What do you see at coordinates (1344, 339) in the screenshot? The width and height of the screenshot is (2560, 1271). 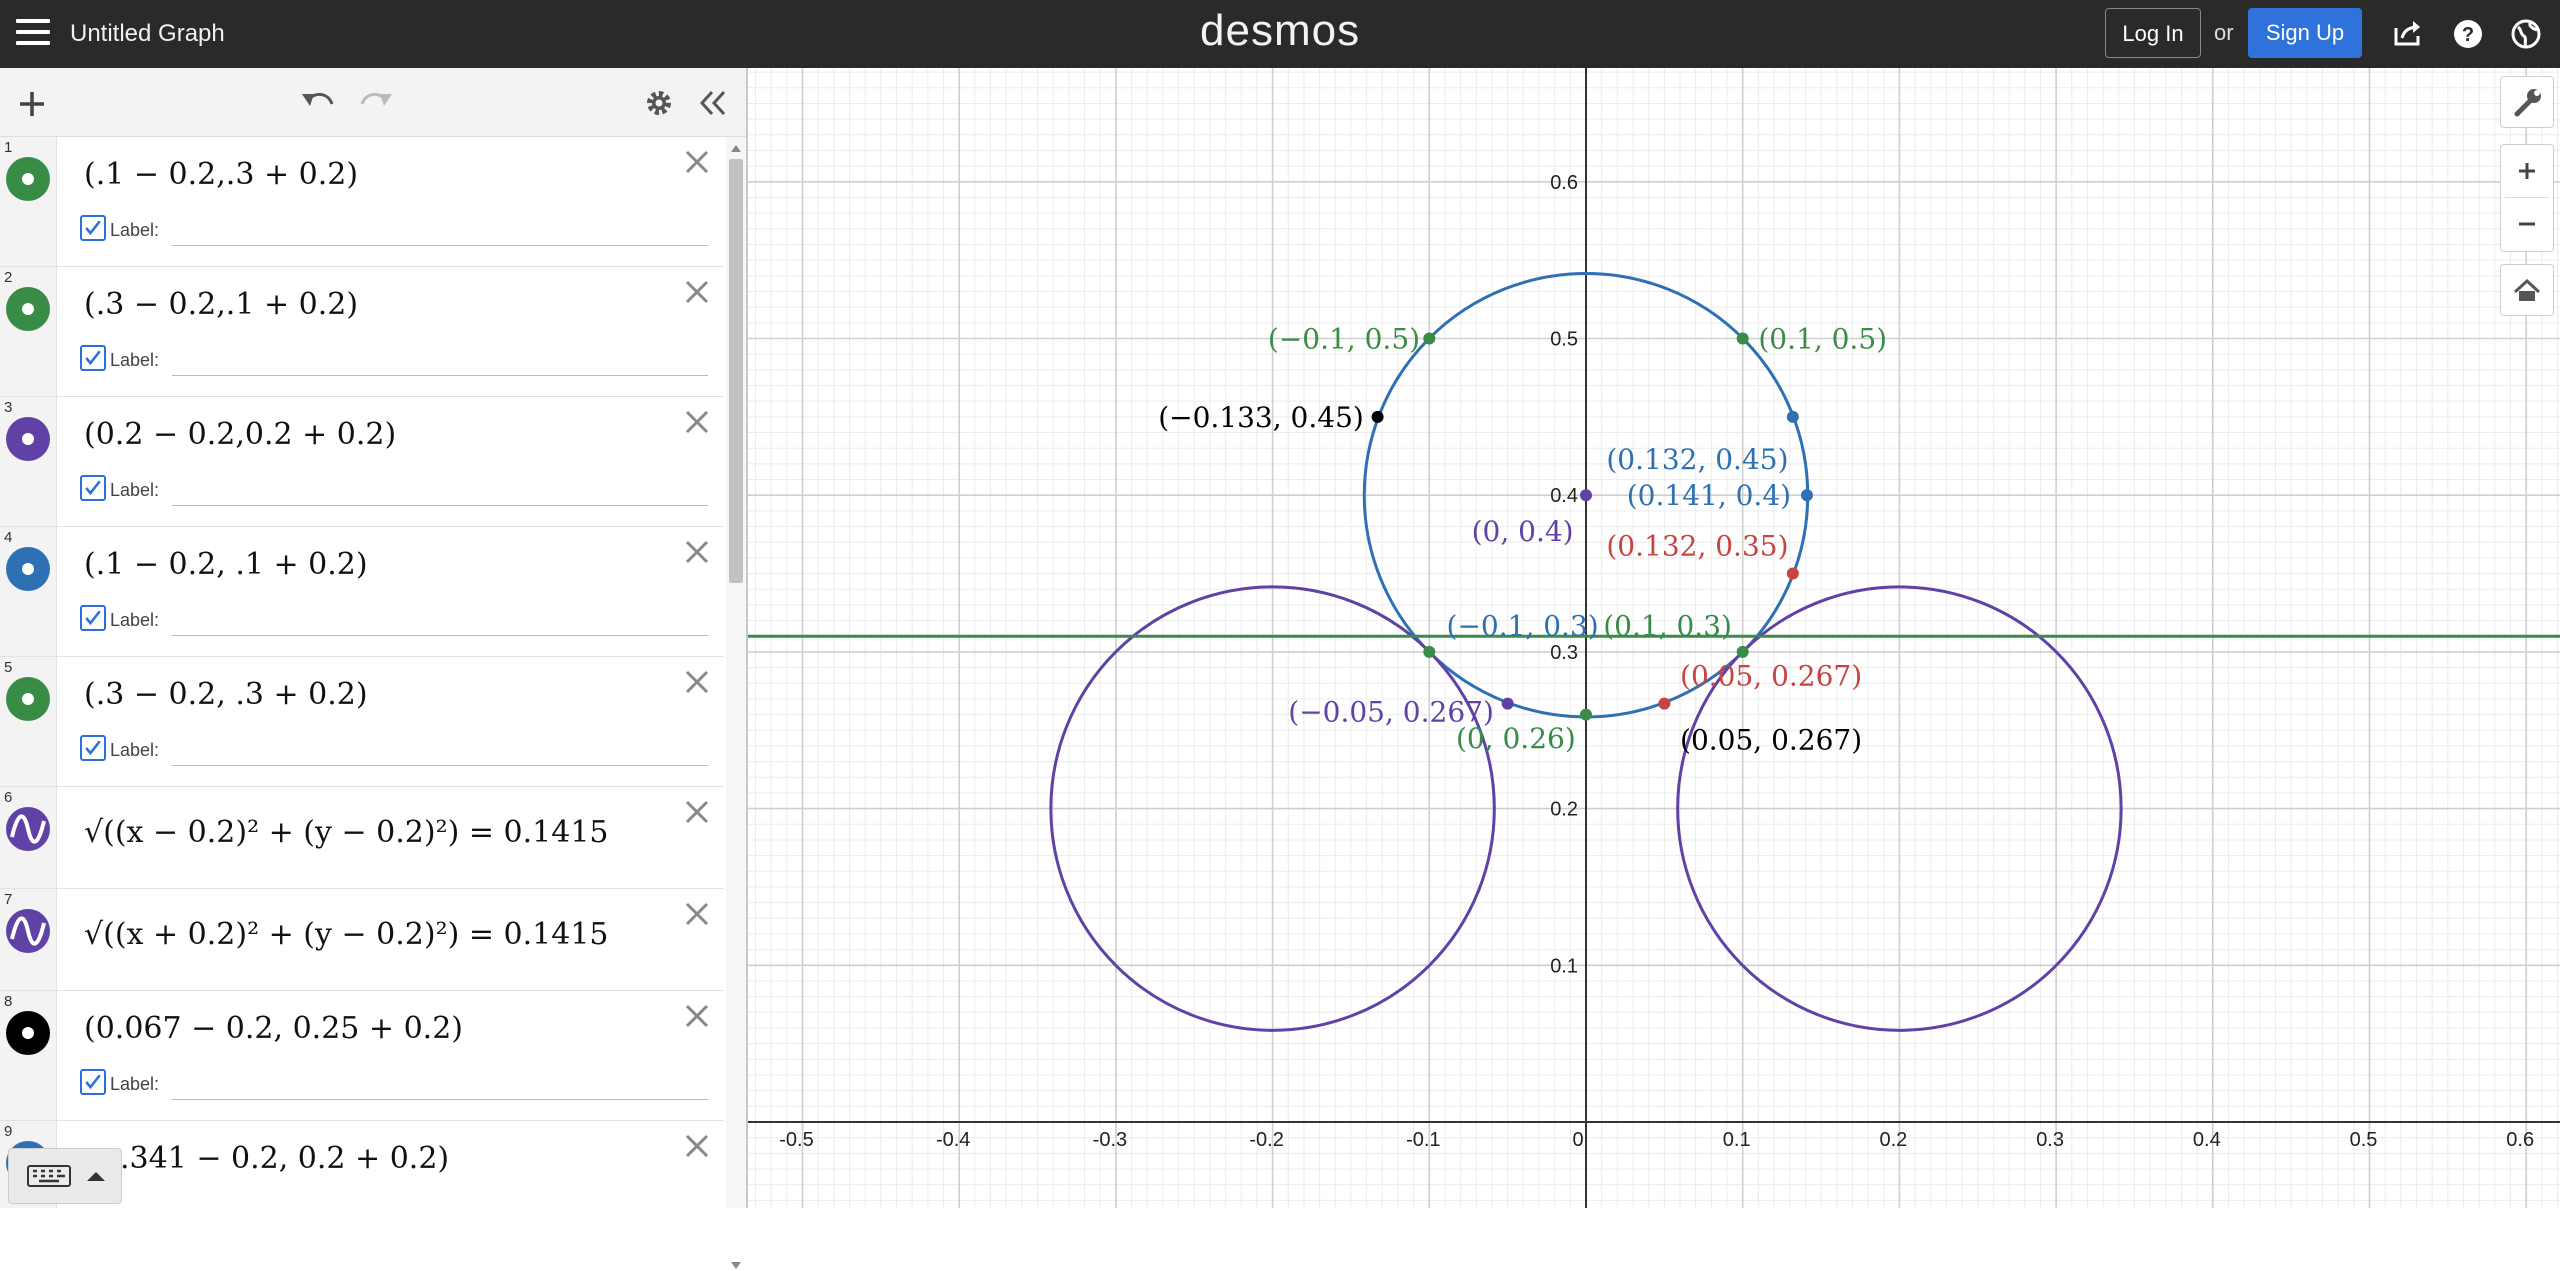 I see `point-coordinate-label: (−0.1, 0.5)` at bounding box center [1344, 339].